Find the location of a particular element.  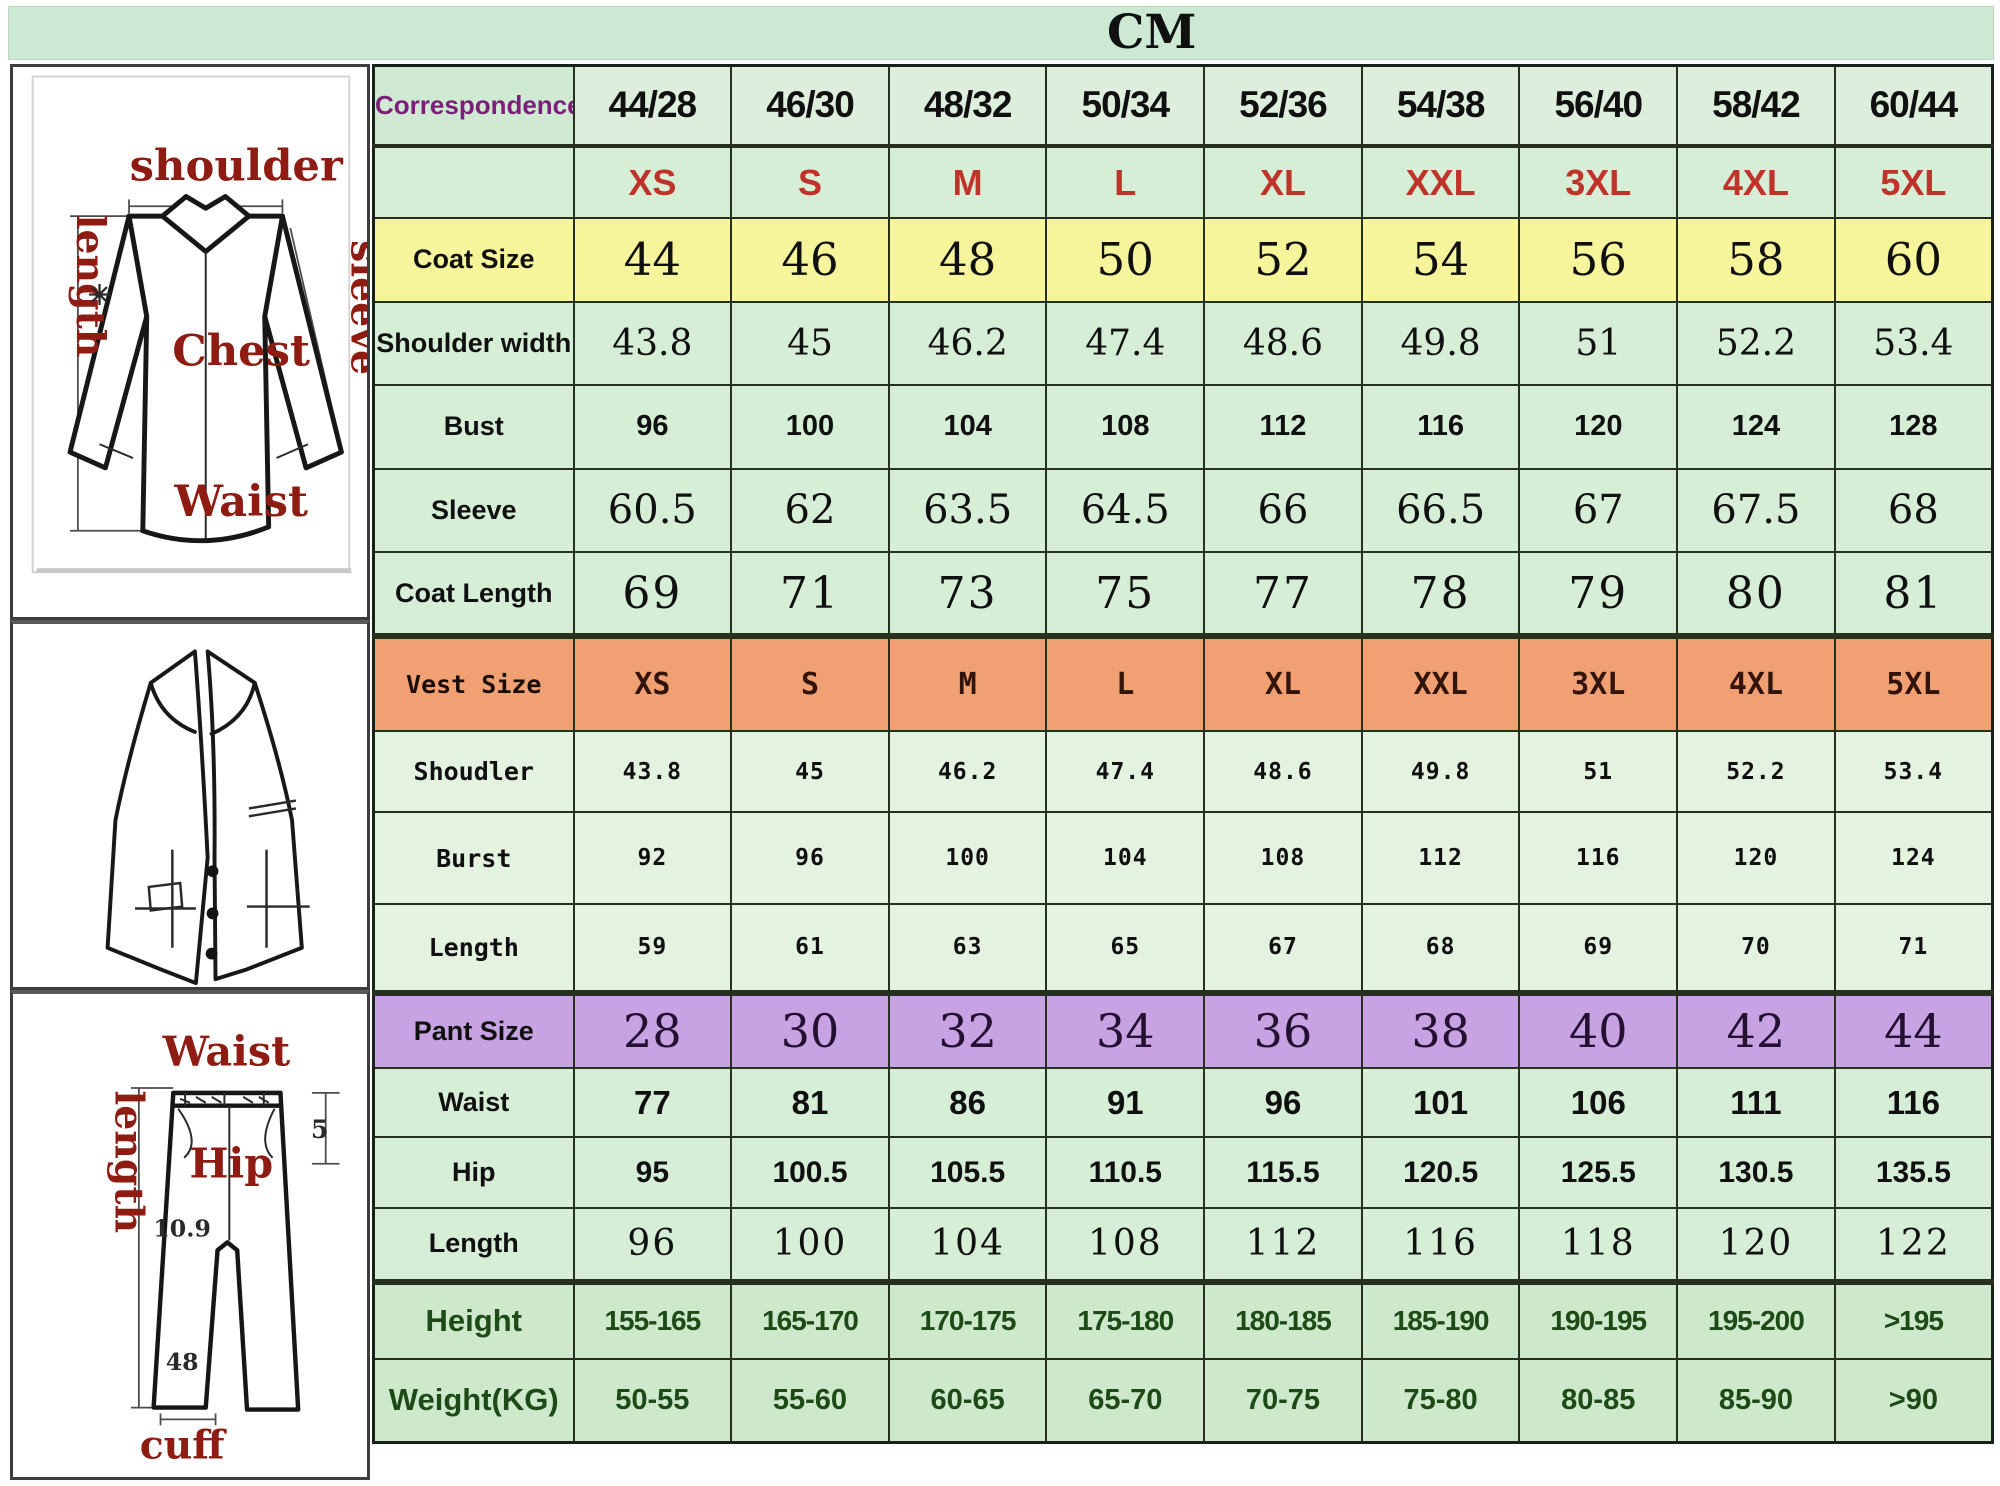

row-label-sleeve: Sleeve is located at coordinates (473, 510).